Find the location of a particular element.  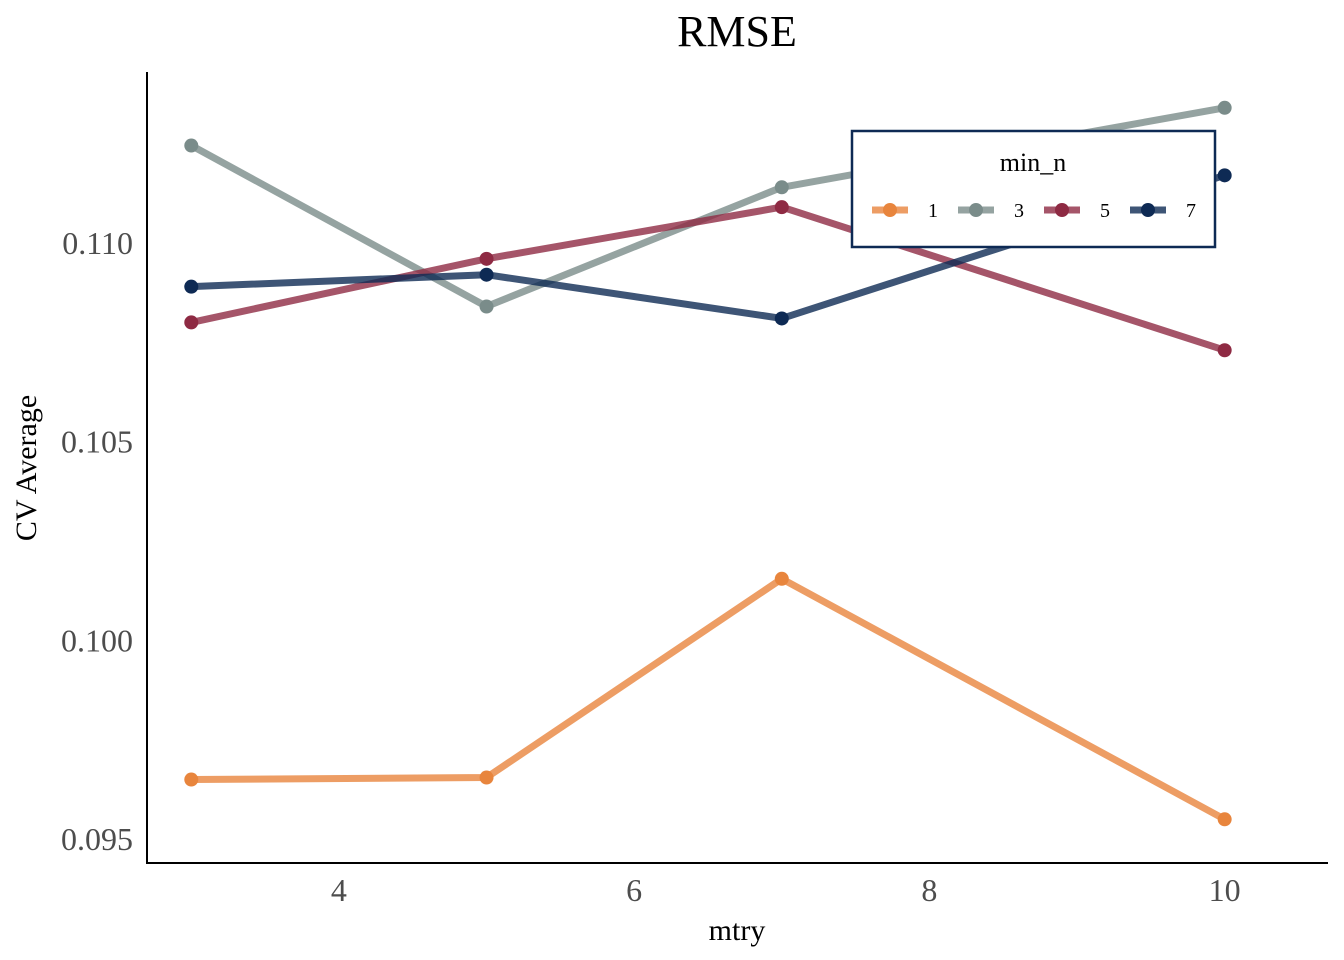

chart-title: RMSE is located at coordinates (737, 31).